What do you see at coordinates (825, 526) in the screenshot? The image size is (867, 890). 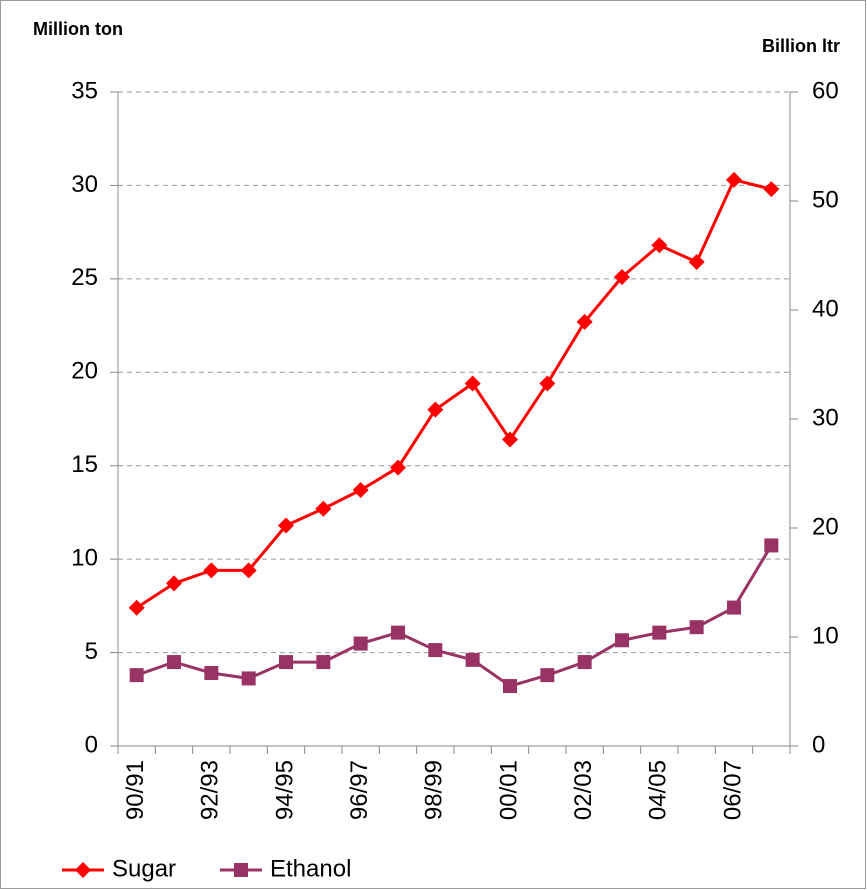 I see `y2-tick-label: 20` at bounding box center [825, 526].